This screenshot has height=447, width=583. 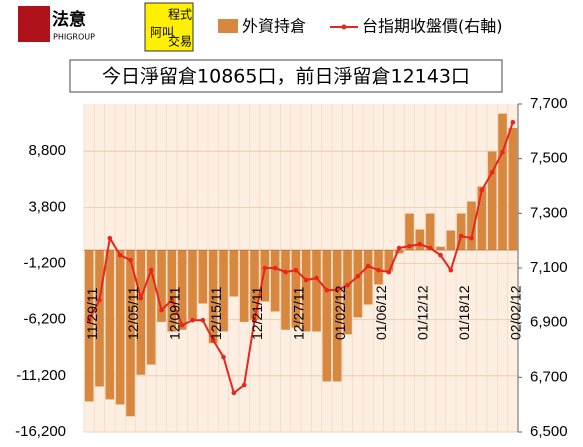 I want to click on logo-text: 法意, so click(x=69, y=19).